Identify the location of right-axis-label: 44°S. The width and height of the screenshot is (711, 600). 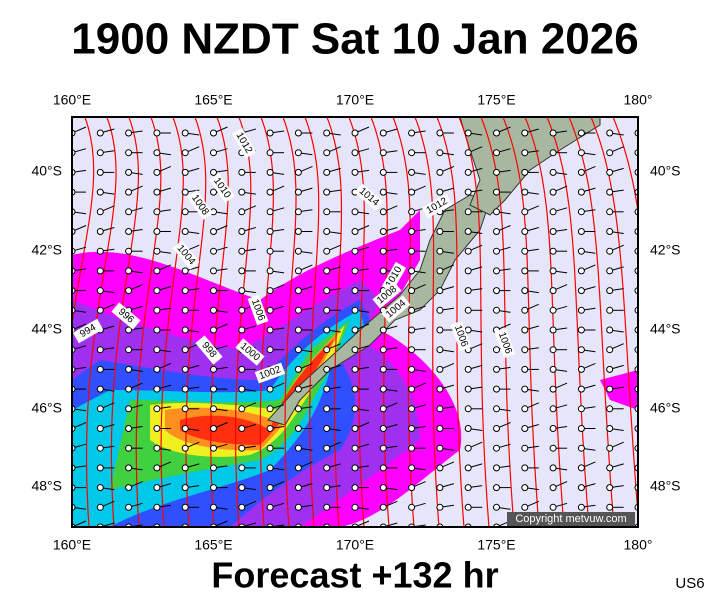
(665, 329).